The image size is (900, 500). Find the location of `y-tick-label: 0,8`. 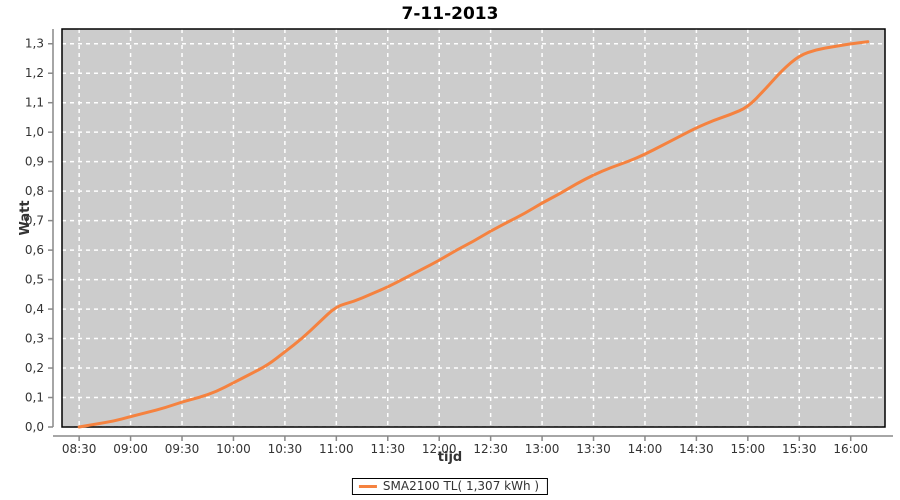

y-tick-label: 0,8 is located at coordinates (34, 191).